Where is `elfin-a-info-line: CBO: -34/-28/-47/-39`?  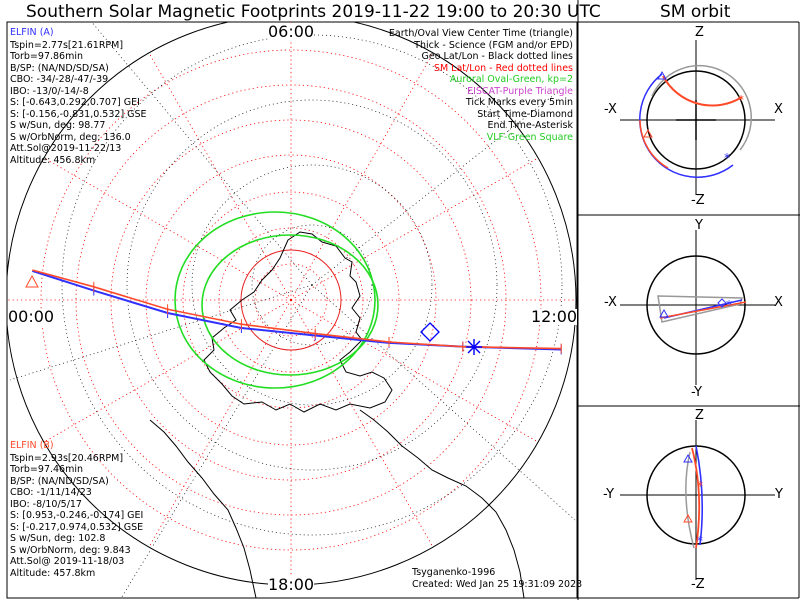
elfin-a-info-line: CBO: -34/-28/-47/-39 is located at coordinates (59, 79).